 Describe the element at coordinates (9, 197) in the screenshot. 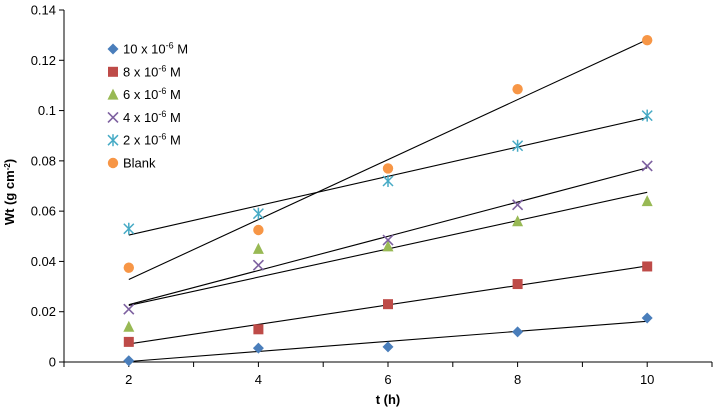

I see `y-axis-title-text: Wt (g cm` at that location.